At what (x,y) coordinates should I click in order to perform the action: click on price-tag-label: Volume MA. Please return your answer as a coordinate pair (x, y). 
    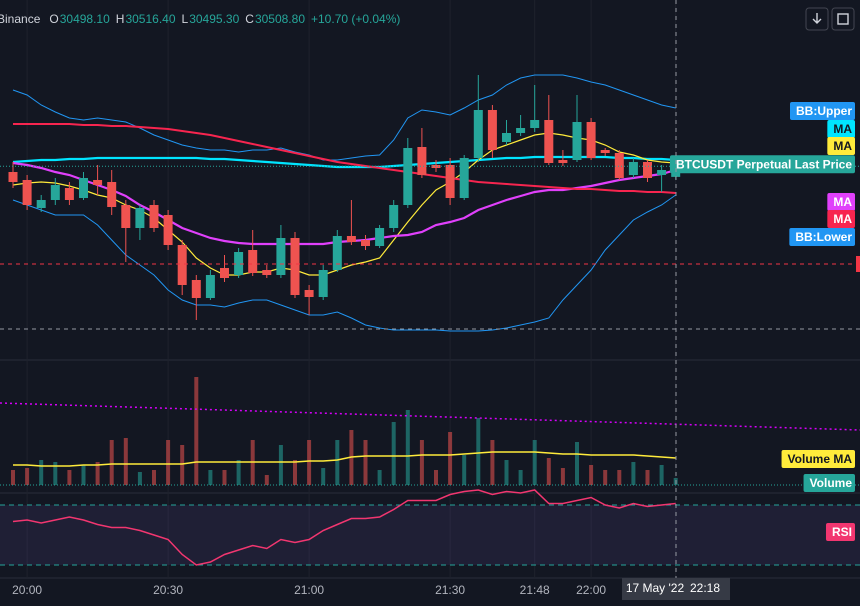
    Looking at the image, I should click on (820, 459).